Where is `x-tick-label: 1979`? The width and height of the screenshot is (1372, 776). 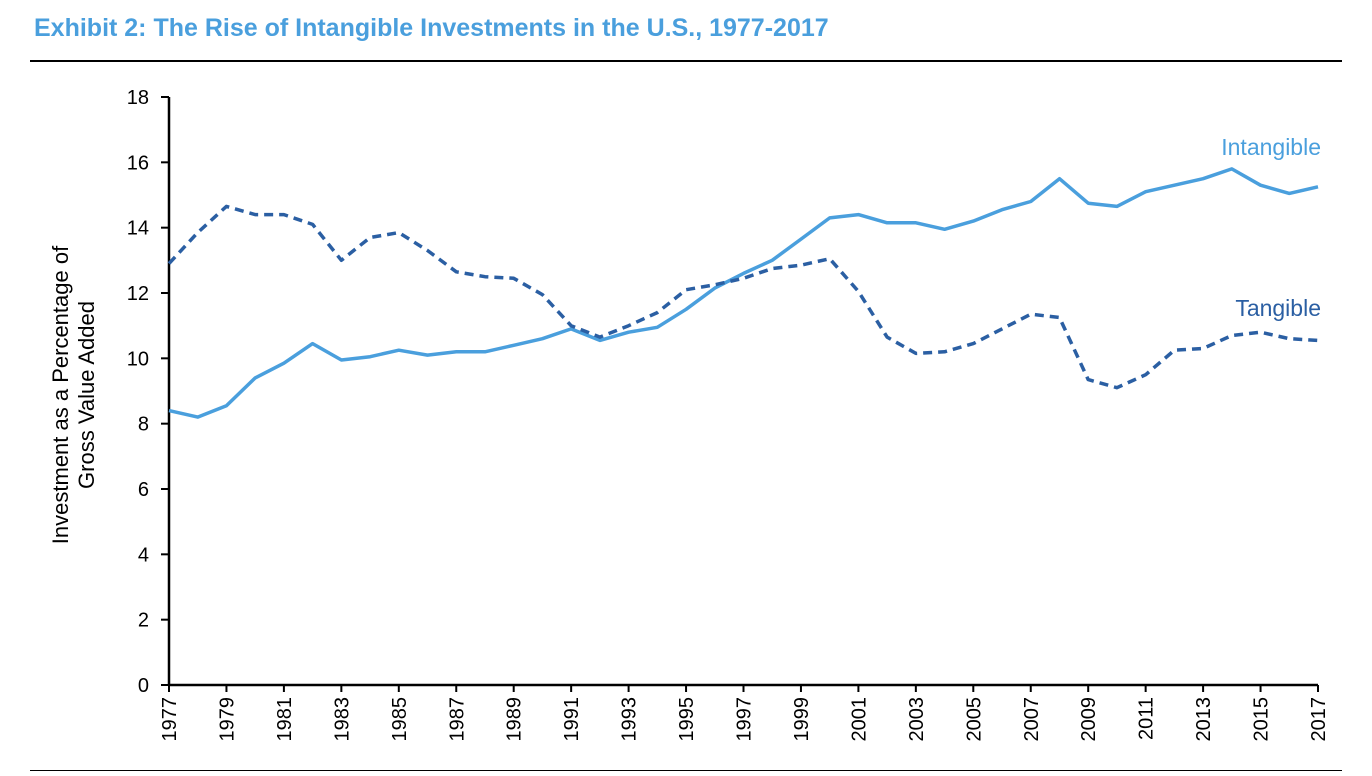
x-tick-label: 1979 is located at coordinates (227, 719).